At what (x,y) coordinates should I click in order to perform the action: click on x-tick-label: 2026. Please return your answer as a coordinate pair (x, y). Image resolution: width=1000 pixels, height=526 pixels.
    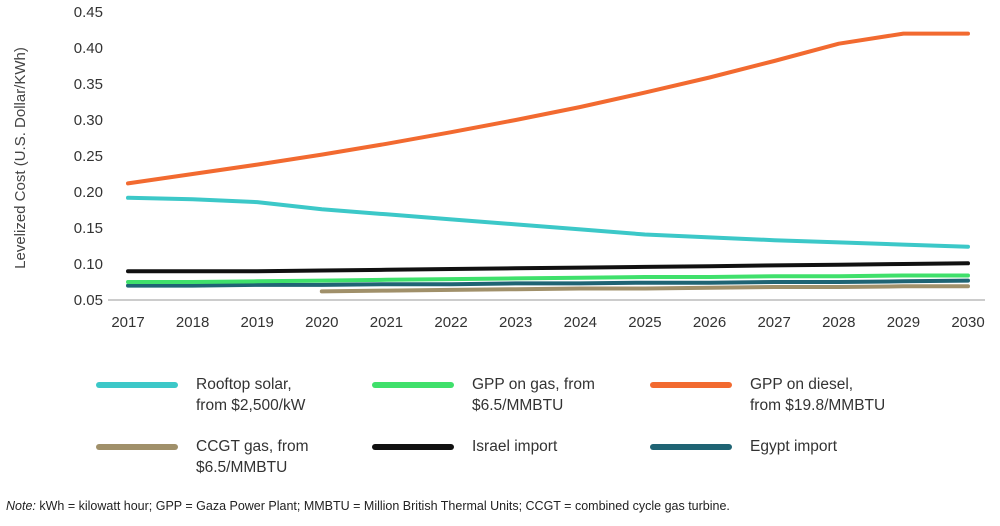
    Looking at the image, I should click on (709, 322).